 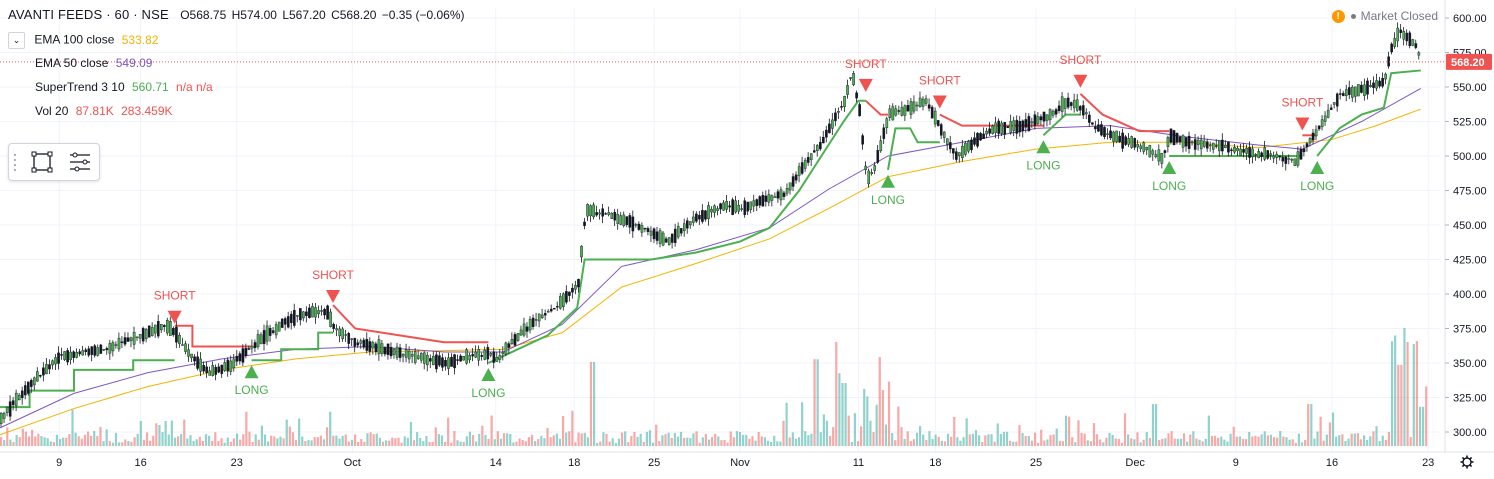 I want to click on rectangle-tool-icon, so click(x=42, y=162).